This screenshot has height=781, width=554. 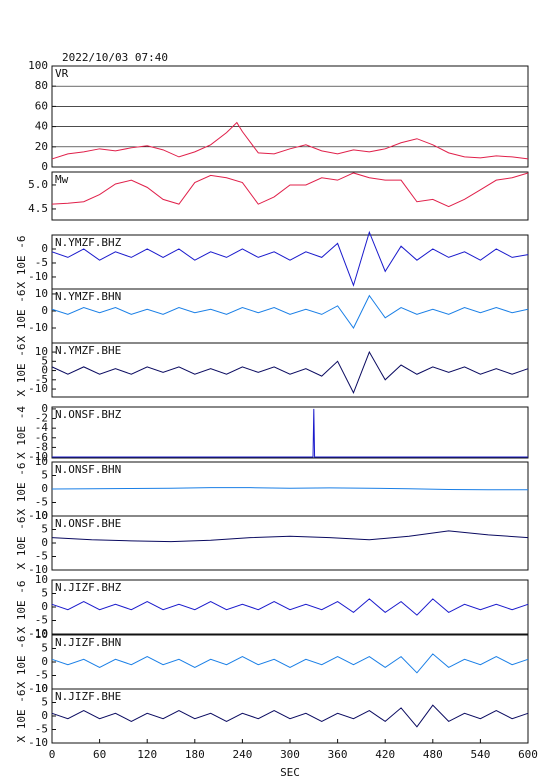 What do you see at coordinates (147, 754) in the screenshot?
I see `x-tick-label: 120` at bounding box center [147, 754].